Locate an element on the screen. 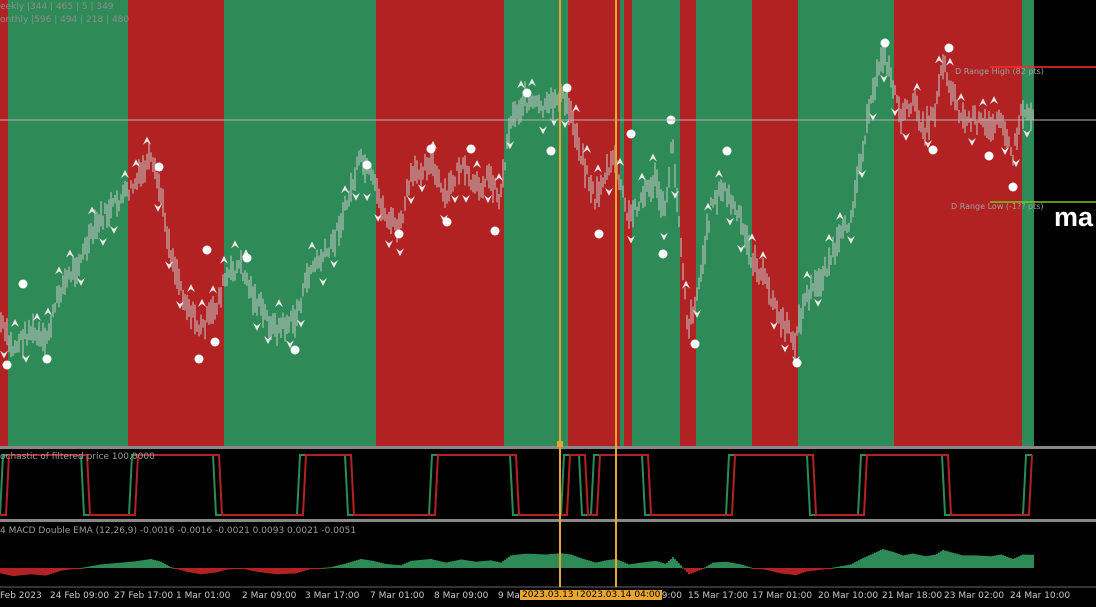  cursor-handle is located at coordinates (560, 444).